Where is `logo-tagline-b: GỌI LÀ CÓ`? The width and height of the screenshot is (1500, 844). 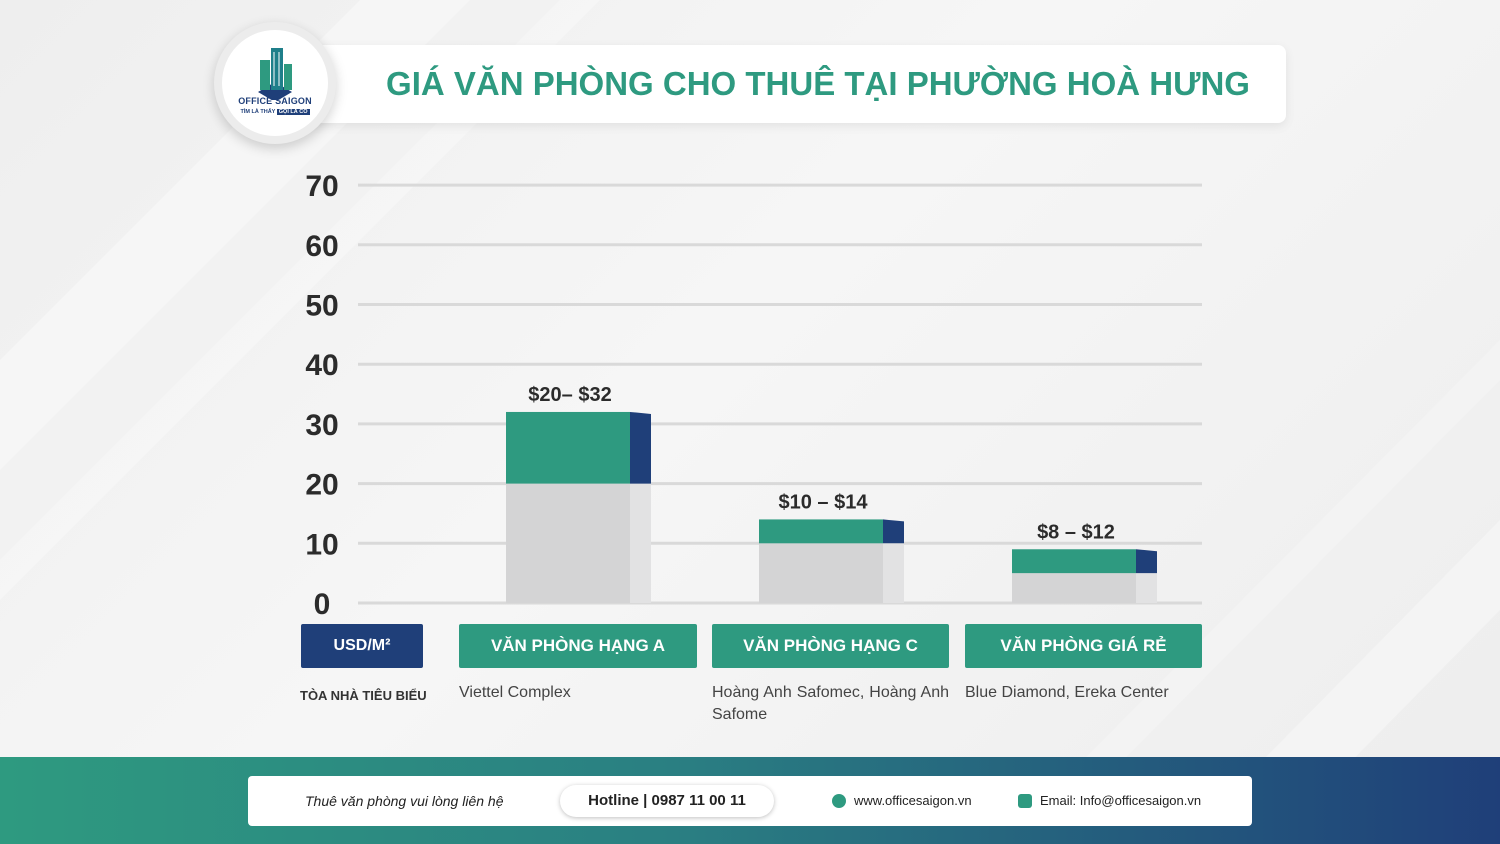 logo-tagline-b: GỌI LÀ CÓ is located at coordinates (293, 112).